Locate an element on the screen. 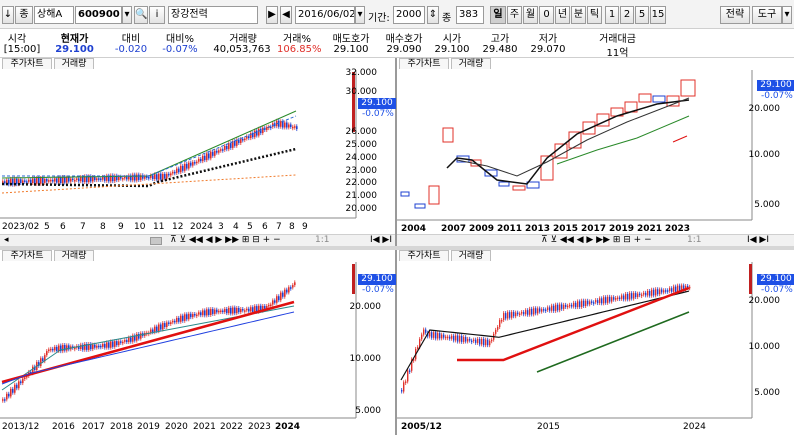 The image size is (794, 435). scroll-thumb is located at coordinates (156, 241).